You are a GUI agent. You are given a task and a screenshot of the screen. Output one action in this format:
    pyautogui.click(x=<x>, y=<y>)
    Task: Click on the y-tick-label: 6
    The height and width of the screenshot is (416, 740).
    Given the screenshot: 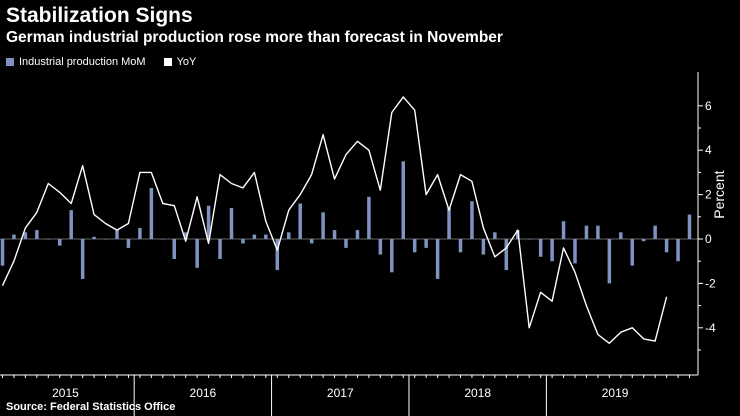 What is the action you would take?
    pyautogui.click(x=708, y=106)
    